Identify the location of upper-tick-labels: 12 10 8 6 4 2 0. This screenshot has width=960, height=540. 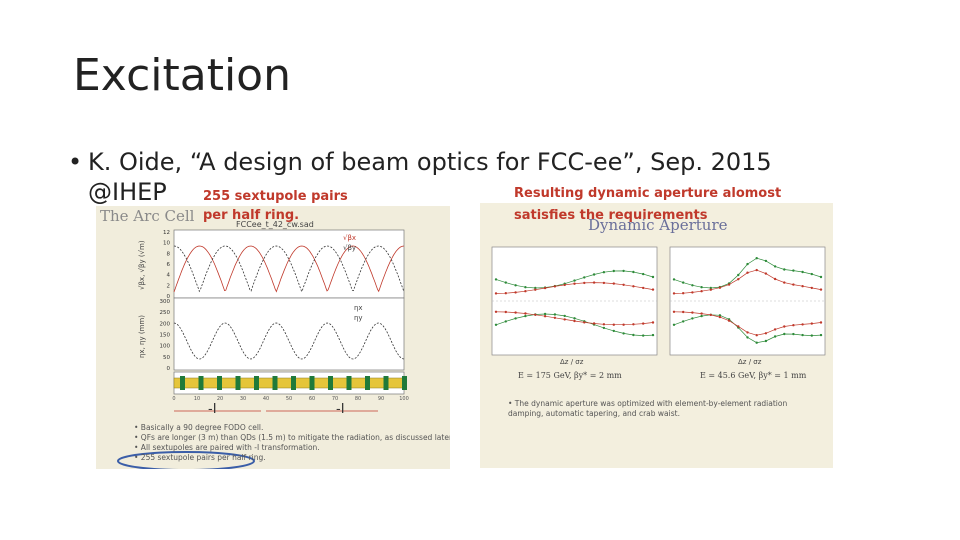
(167, 265).